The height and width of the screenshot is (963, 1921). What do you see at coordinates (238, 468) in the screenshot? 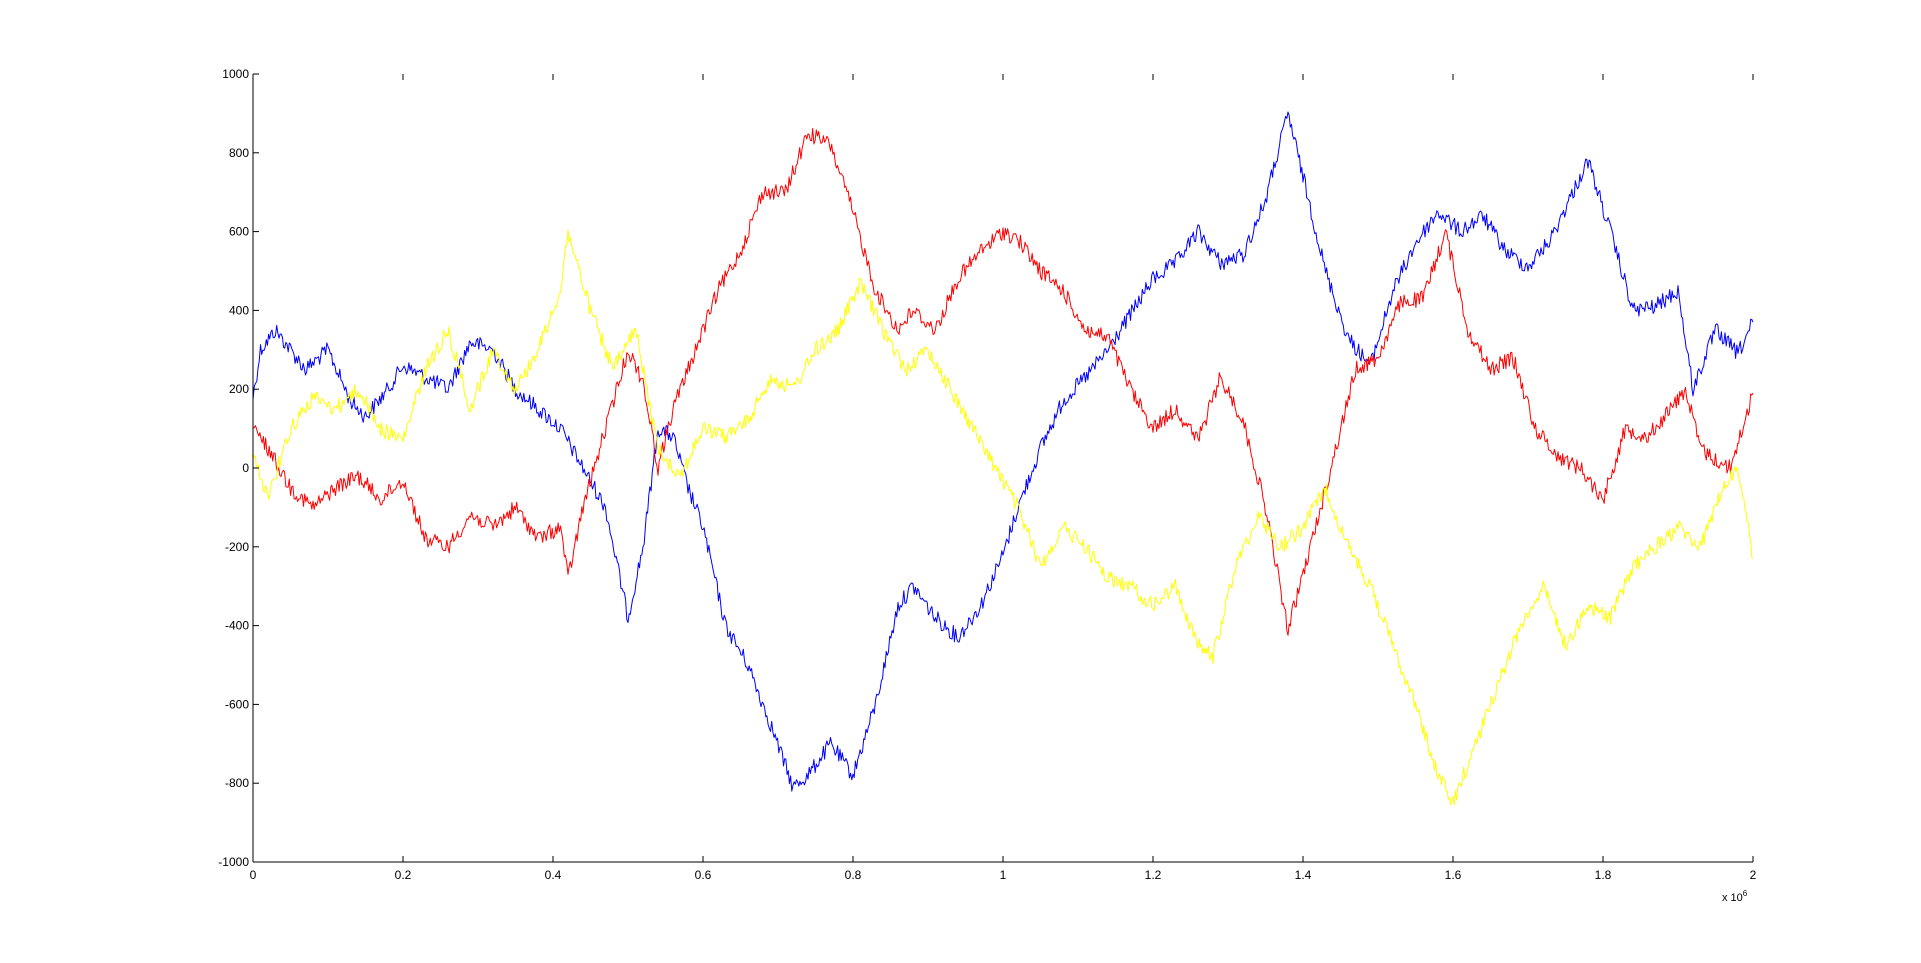
I see `y-ticks: 1000 800 600 400 200 0 -200 -400 -600 -800 -1000` at bounding box center [238, 468].